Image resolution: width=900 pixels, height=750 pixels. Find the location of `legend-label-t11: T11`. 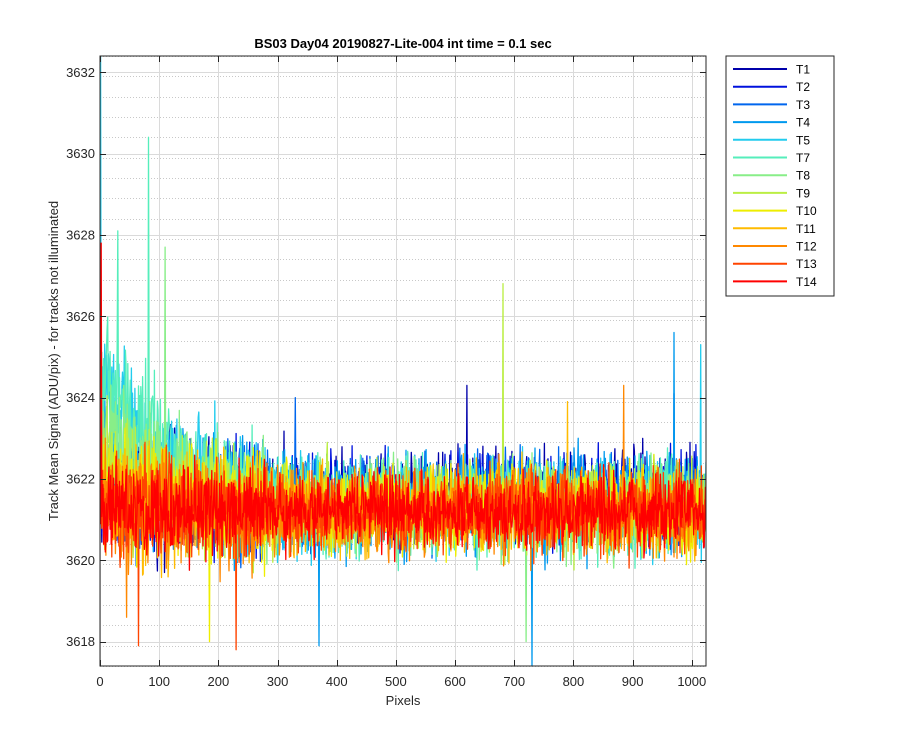

legend-label-t11: T11 is located at coordinates (806, 229).